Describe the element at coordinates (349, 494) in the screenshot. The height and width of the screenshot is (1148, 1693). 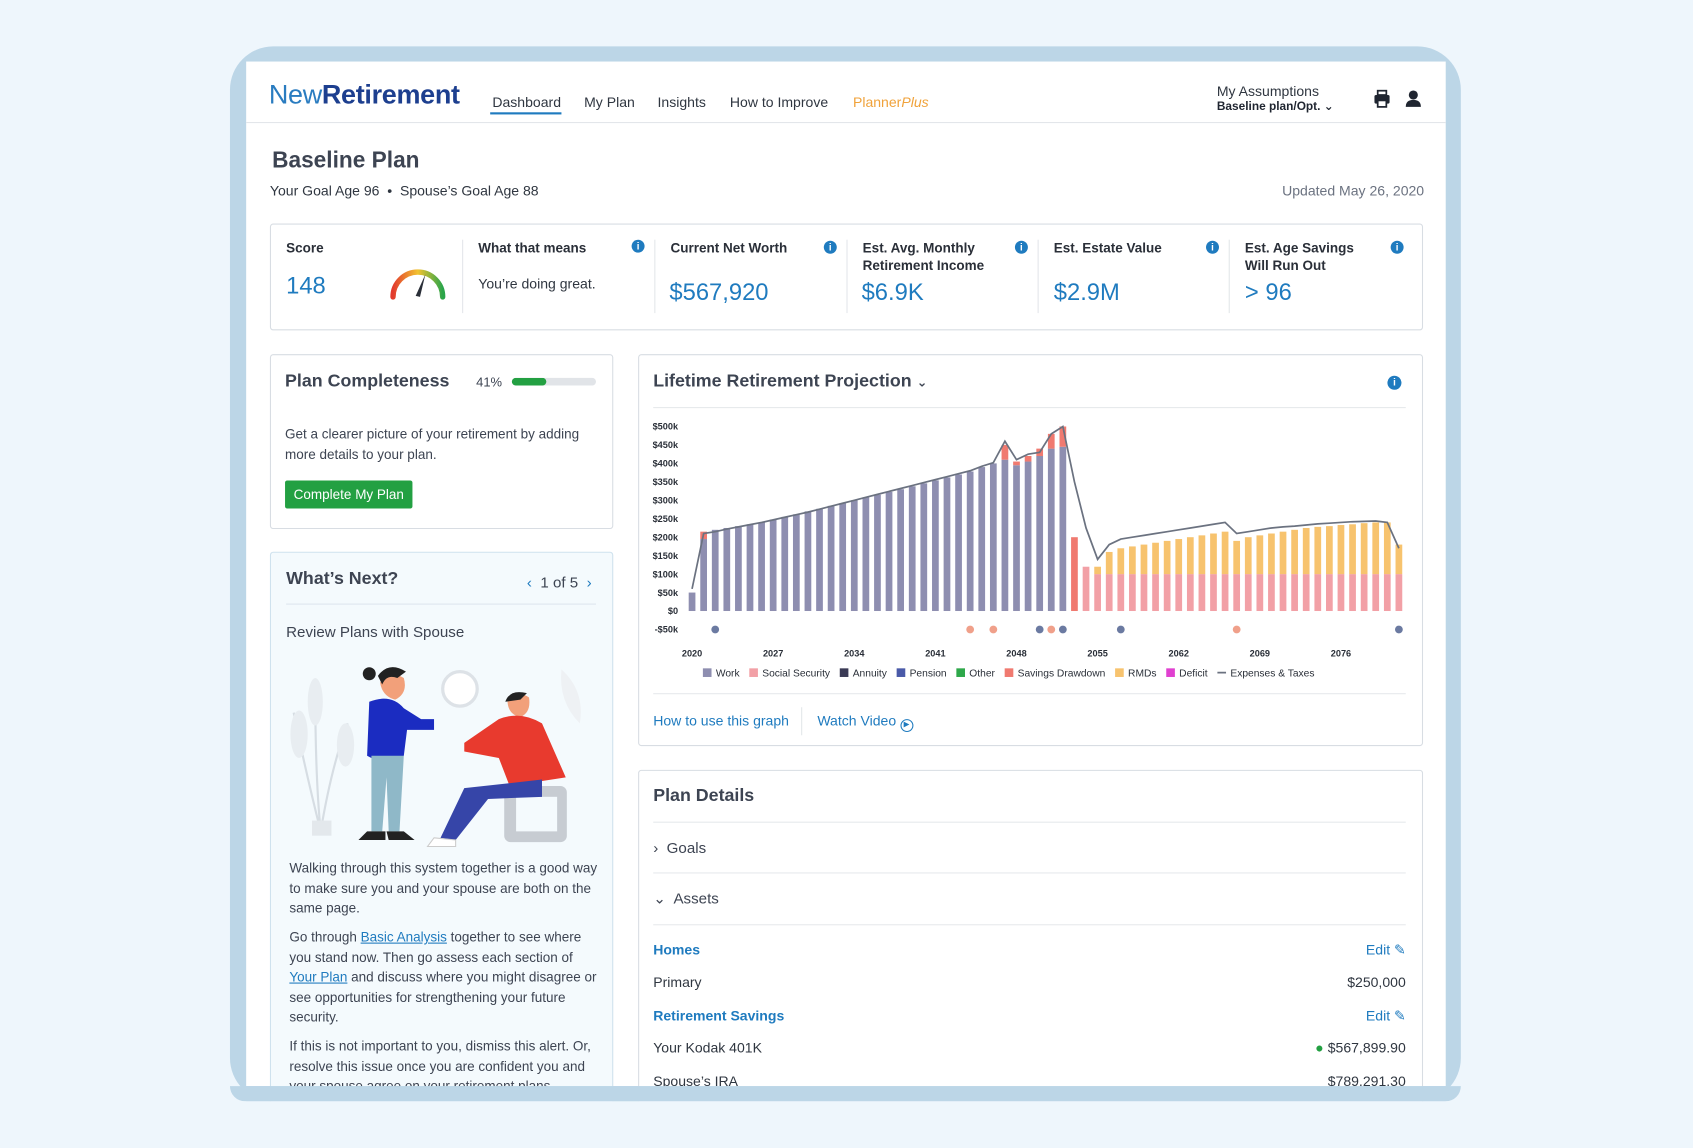
I see `complete-plan-button: Complete My Plan` at that location.